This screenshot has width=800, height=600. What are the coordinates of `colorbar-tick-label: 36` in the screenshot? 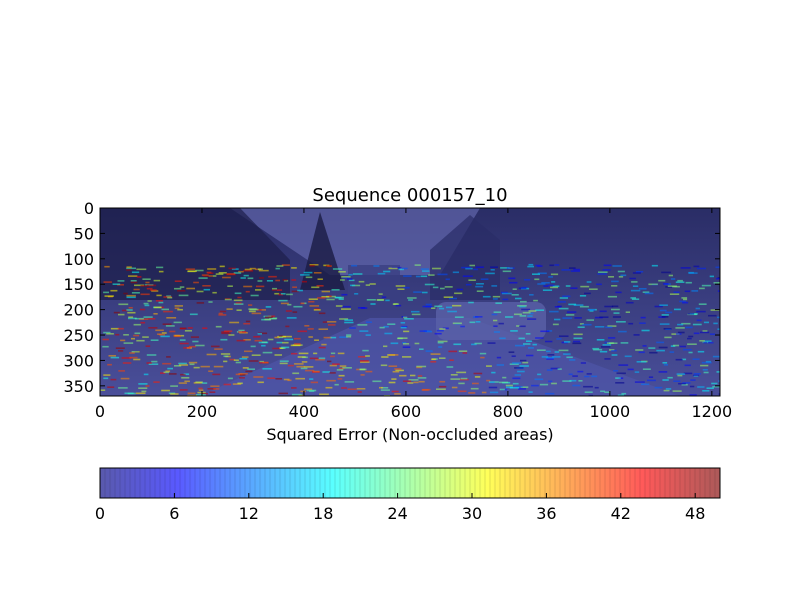 It's located at (546, 513).